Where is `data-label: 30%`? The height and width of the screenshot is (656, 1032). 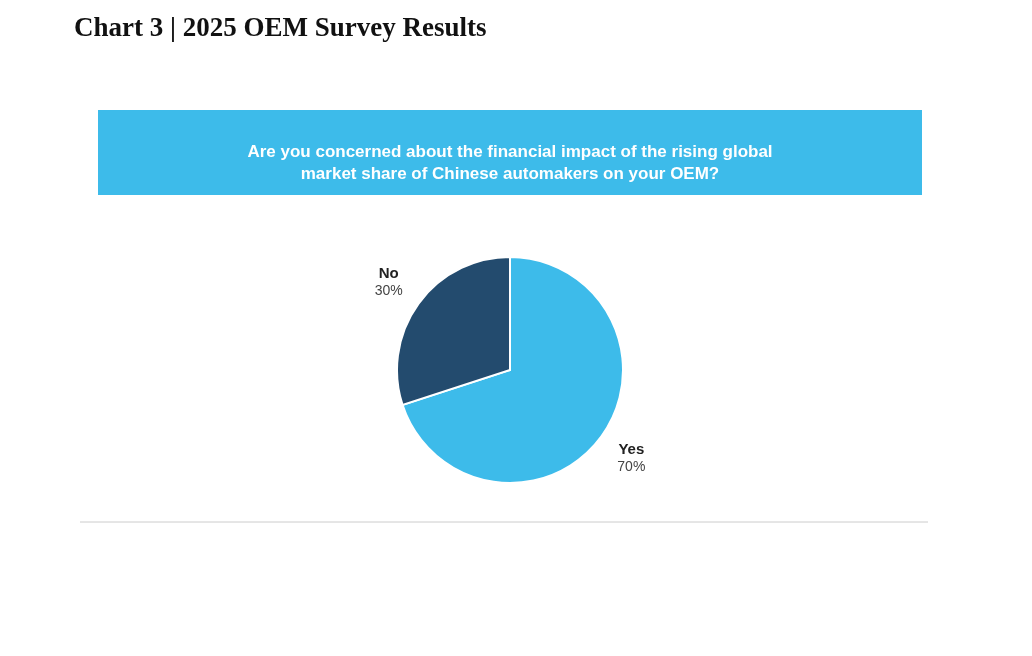 data-label: 30% is located at coordinates (388, 289).